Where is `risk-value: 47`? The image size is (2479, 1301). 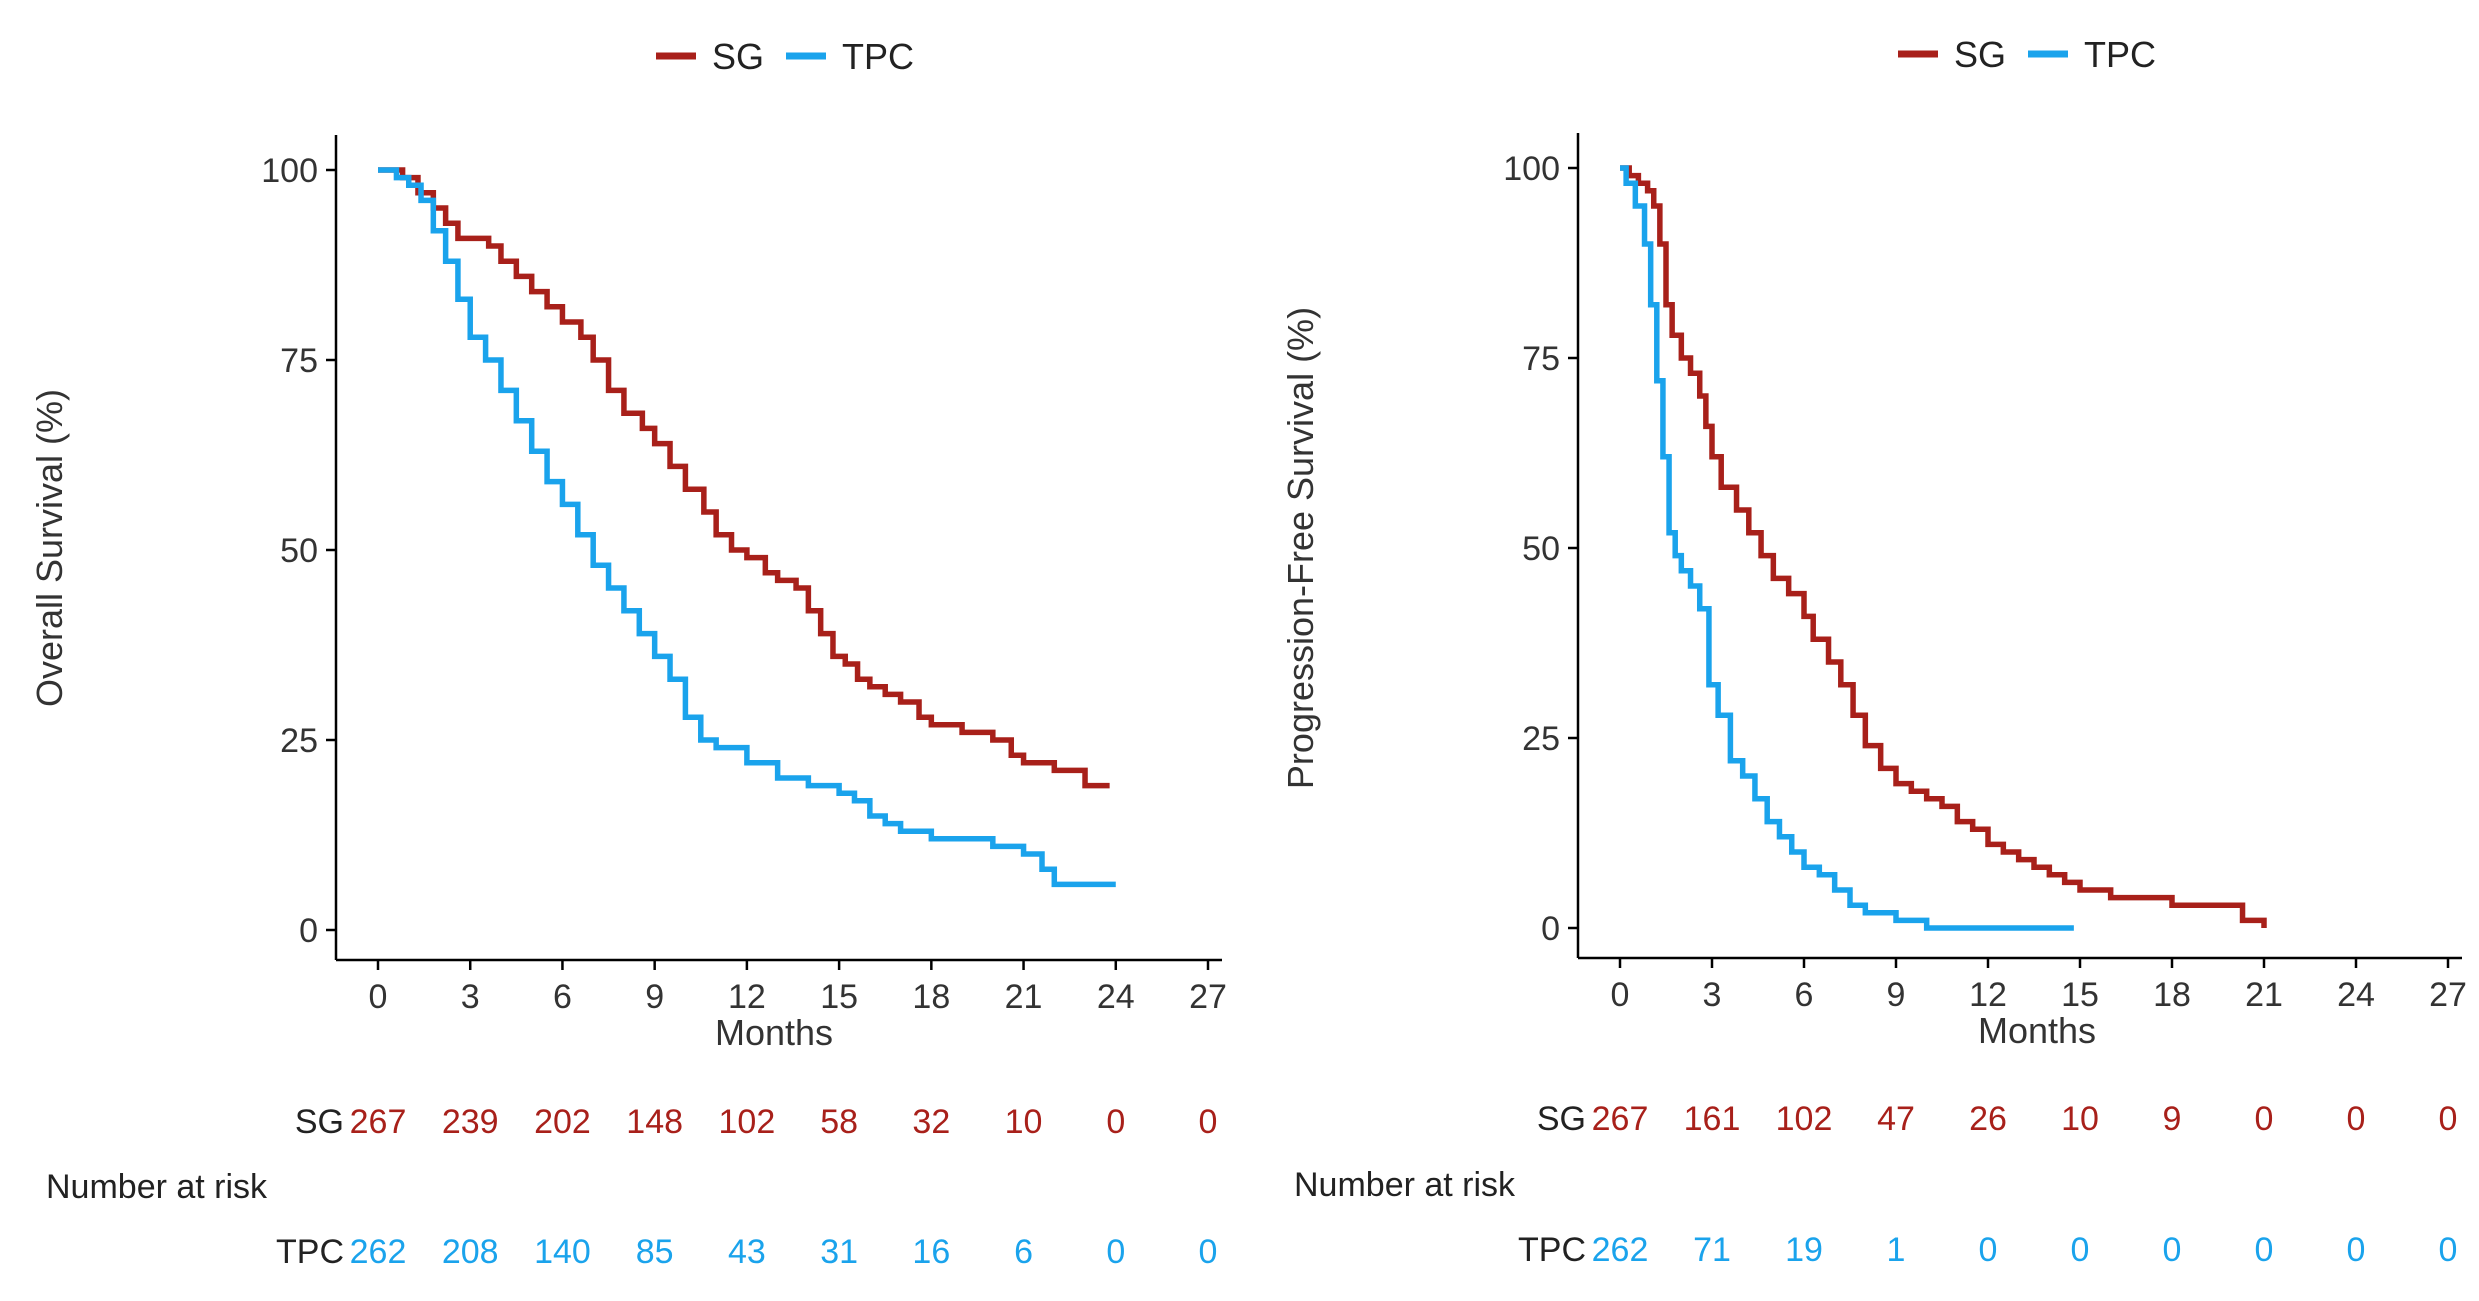
risk-value: 47 is located at coordinates (1896, 1119).